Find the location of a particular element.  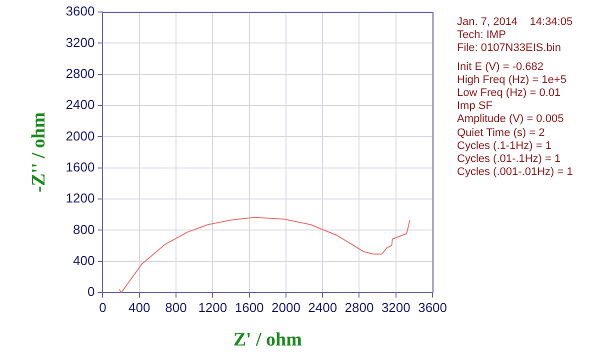

x-tick-label: 1200 is located at coordinates (213, 307).